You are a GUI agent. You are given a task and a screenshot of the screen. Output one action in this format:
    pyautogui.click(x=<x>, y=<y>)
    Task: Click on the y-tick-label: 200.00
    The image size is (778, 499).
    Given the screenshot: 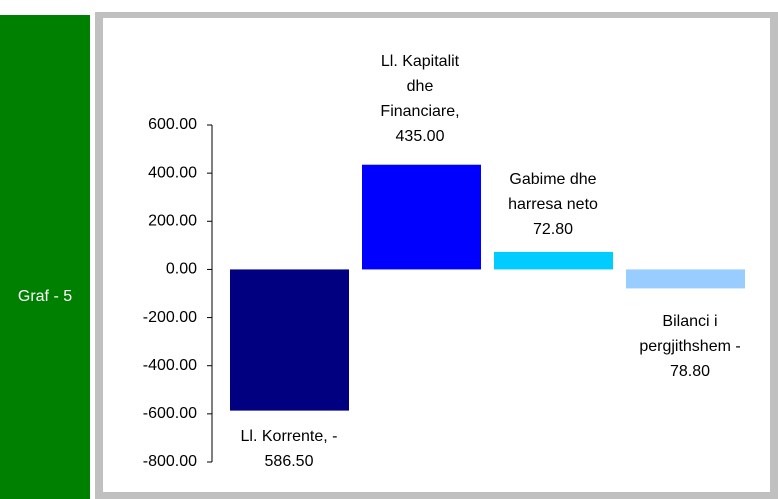 What is the action you would take?
    pyautogui.click(x=172, y=221)
    